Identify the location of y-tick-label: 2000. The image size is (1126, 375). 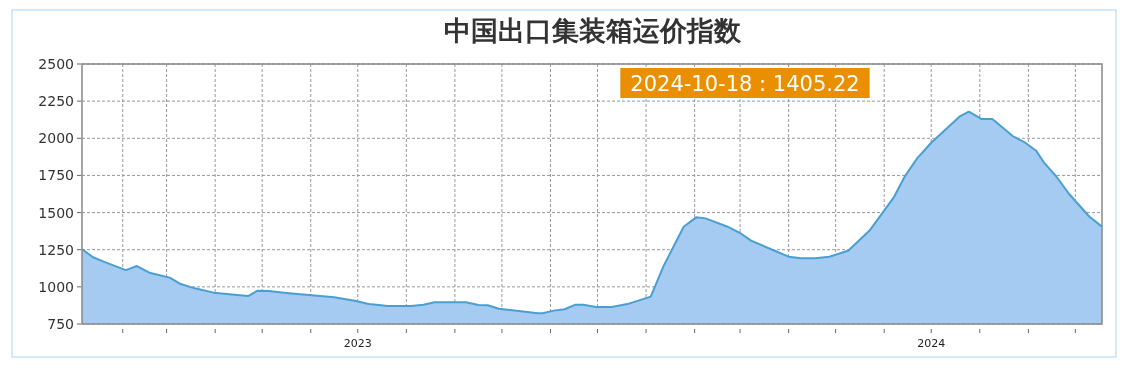
(56, 138).